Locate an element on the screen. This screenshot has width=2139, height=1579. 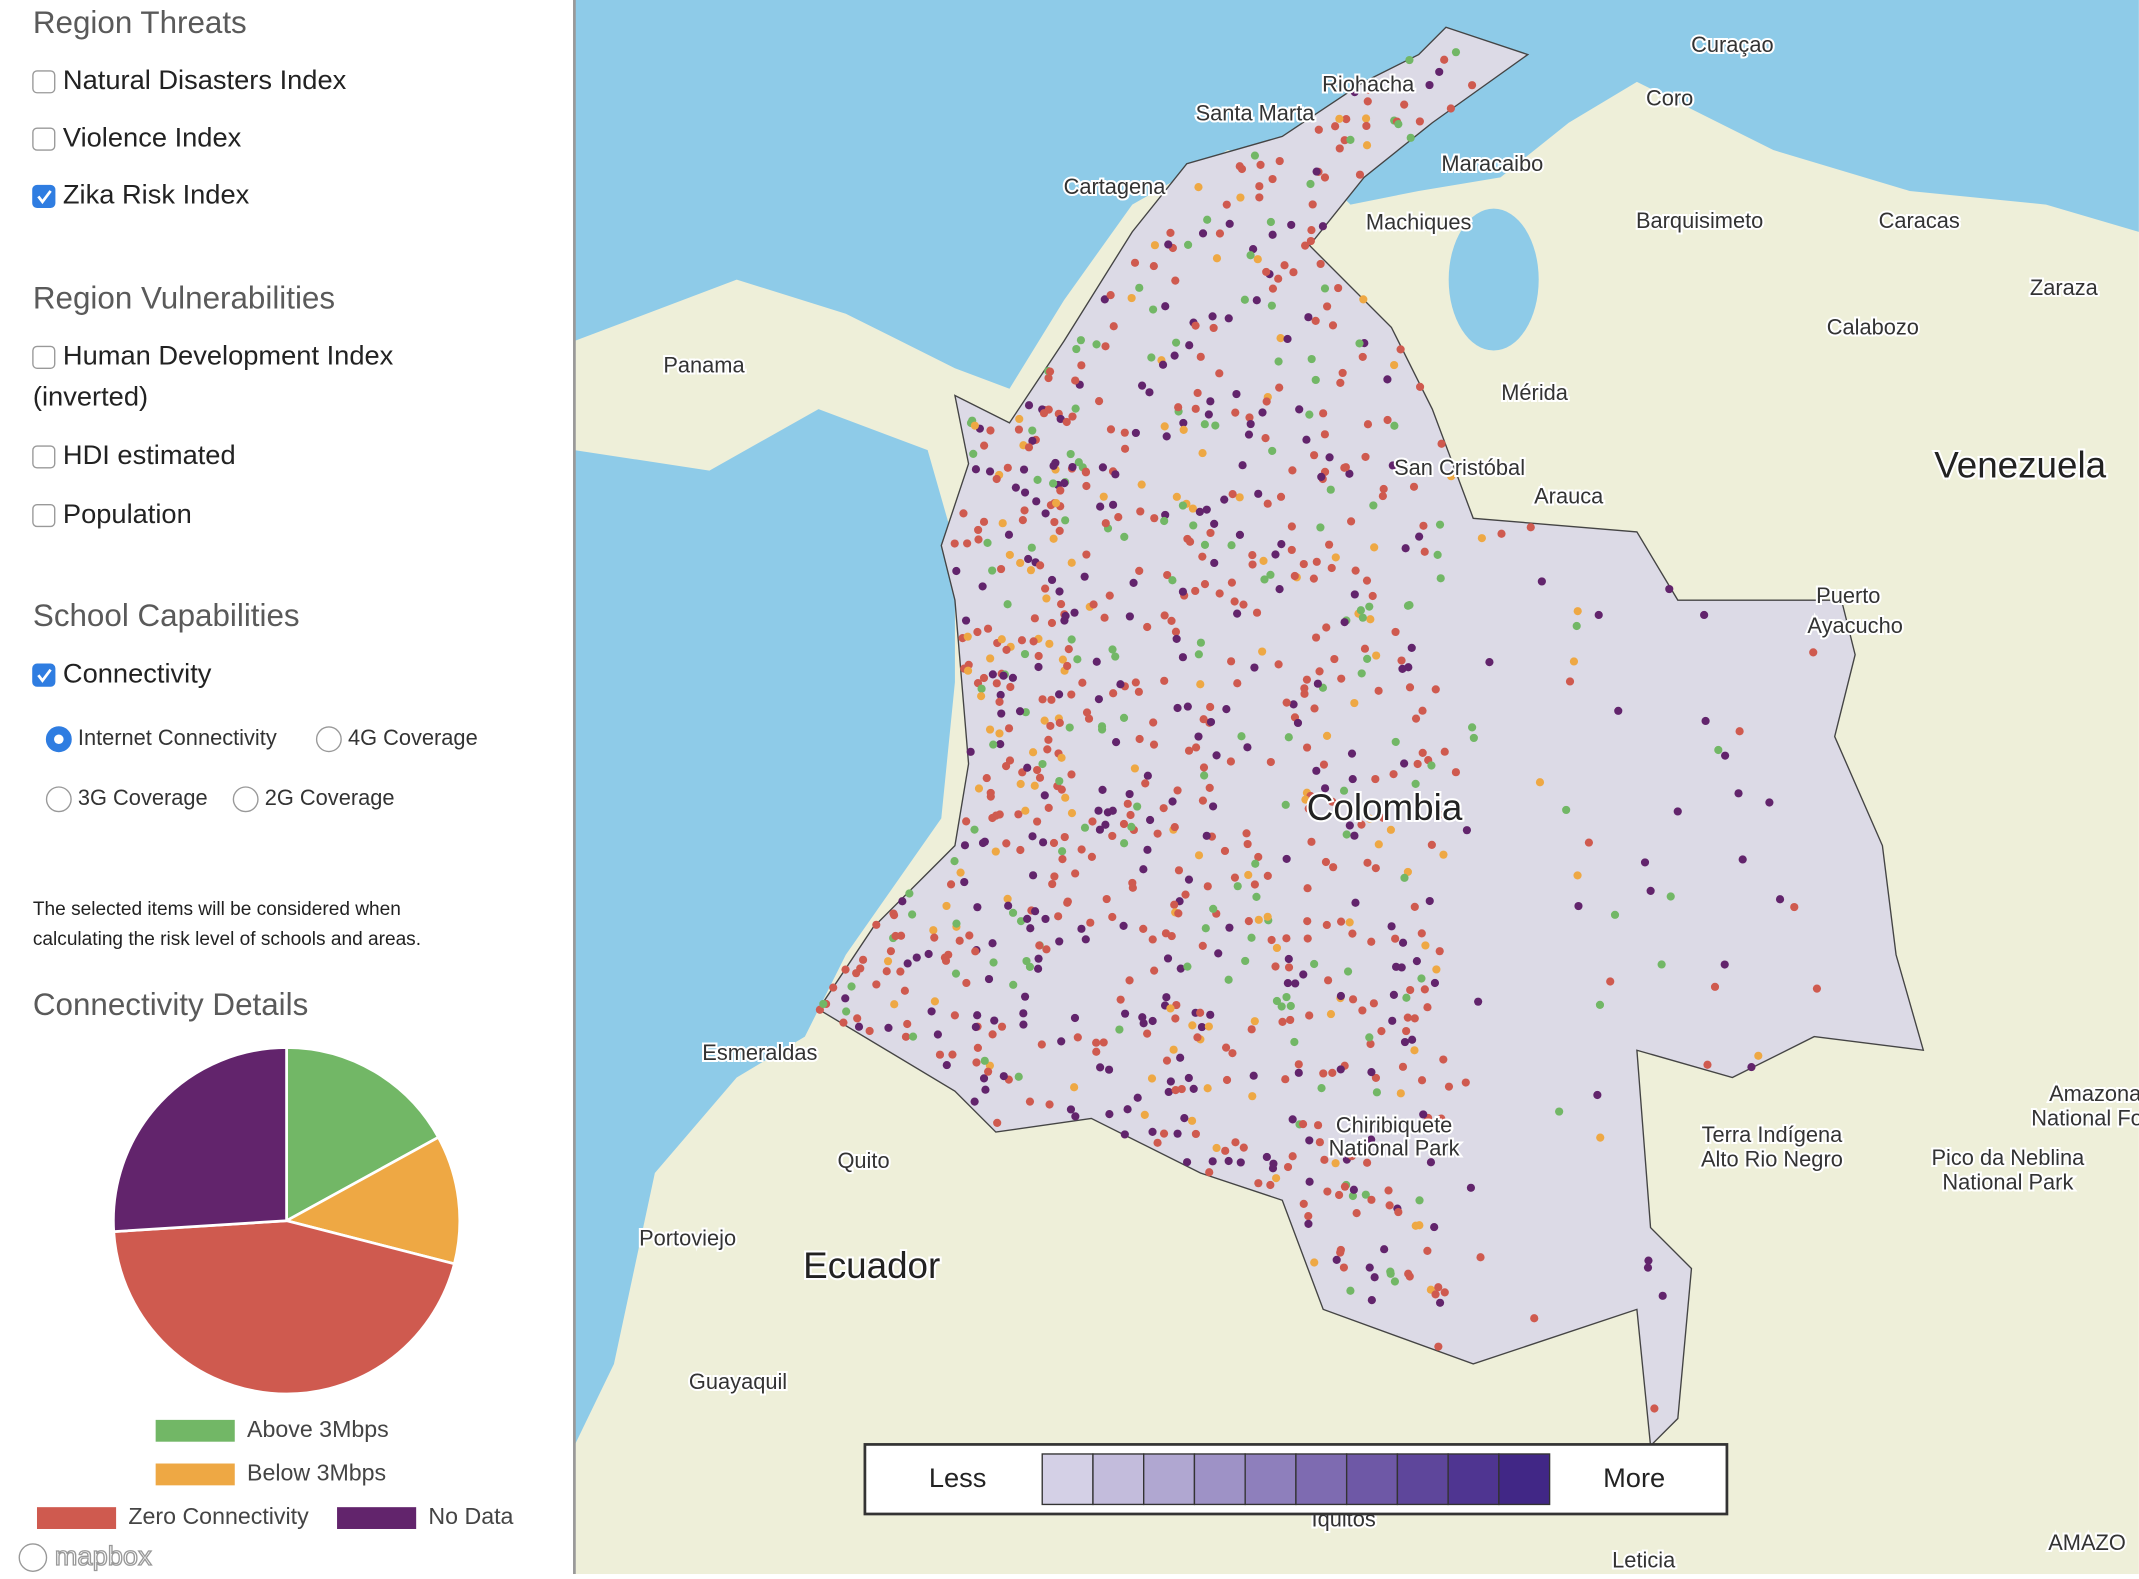
place-label: Cartagena is located at coordinates (1115, 186).